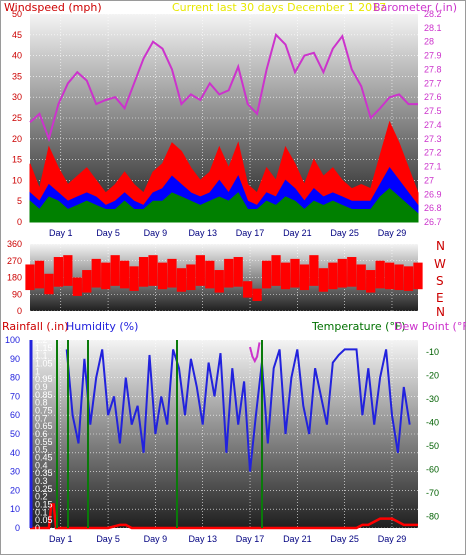 The height and width of the screenshot is (555, 466). What do you see at coordinates (429, 180) in the screenshot?
I see `barometer-tick-3: 27` at bounding box center [429, 180].